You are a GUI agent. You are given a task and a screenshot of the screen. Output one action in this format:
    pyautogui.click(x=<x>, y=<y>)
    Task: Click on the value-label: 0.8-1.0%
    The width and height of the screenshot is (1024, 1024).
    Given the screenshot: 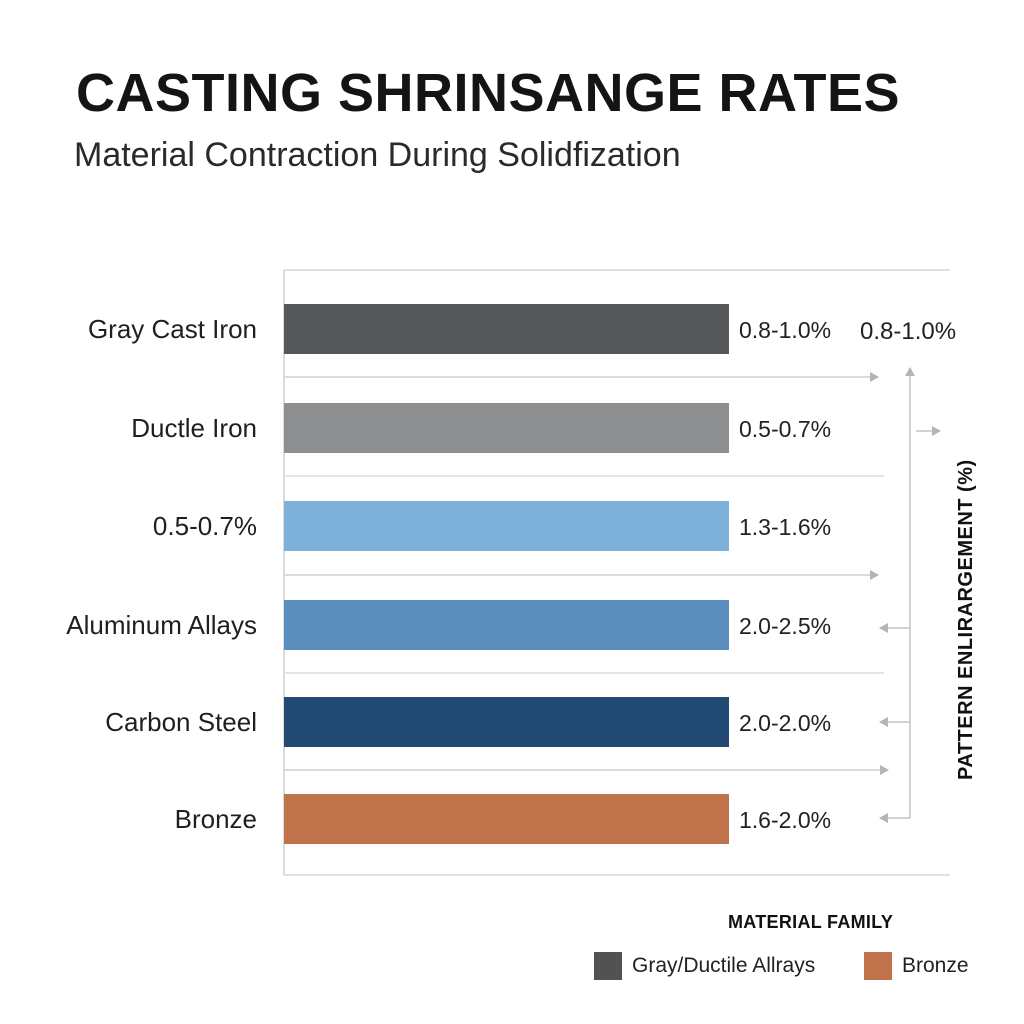 What is the action you would take?
    pyautogui.click(x=785, y=330)
    